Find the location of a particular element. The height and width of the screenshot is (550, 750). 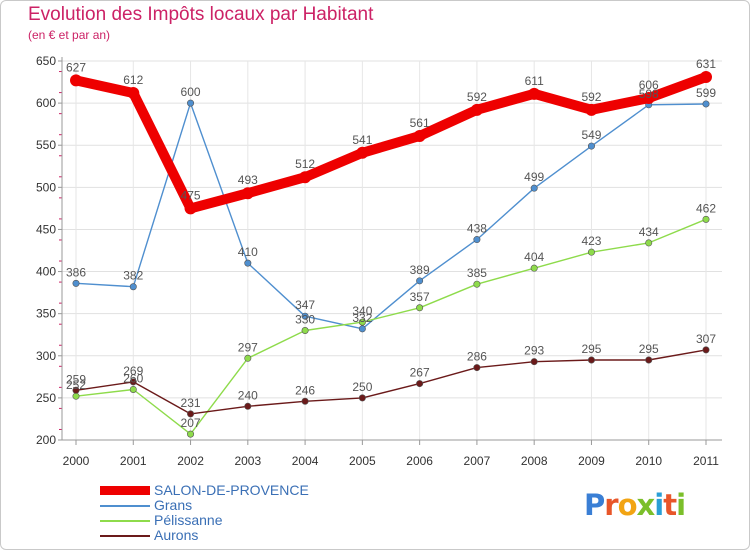

x-tick-label: 2002 is located at coordinates (190, 461).